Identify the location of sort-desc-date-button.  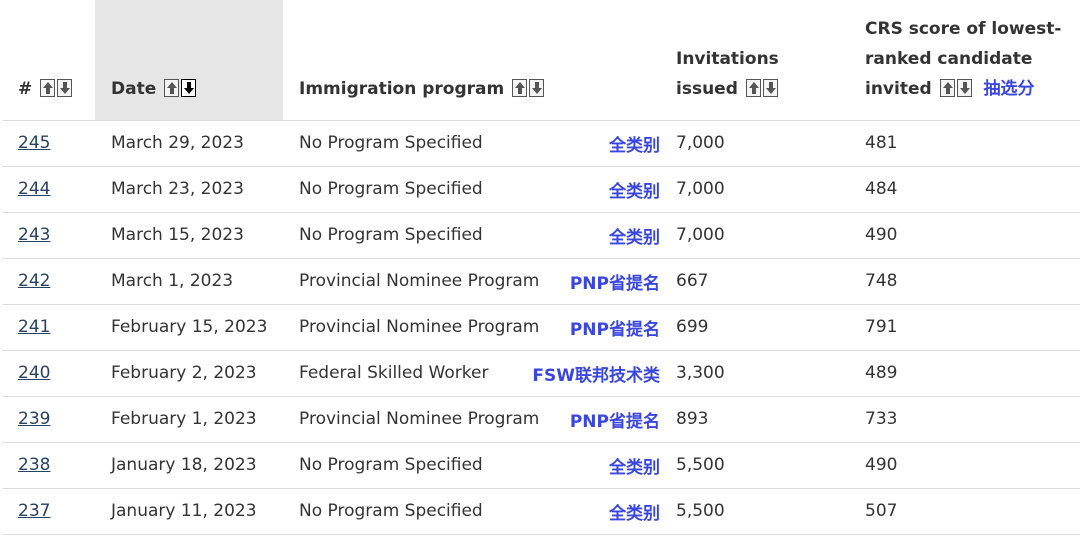
(189, 87).